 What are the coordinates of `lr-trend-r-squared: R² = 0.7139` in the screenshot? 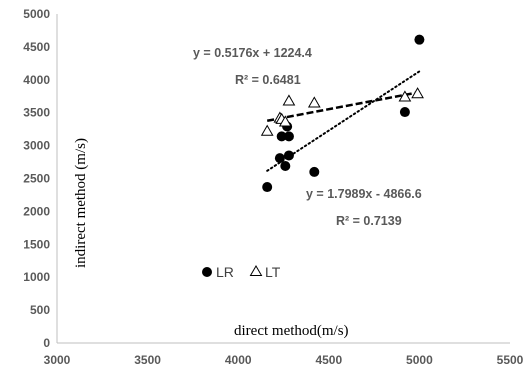 It's located at (369, 221).